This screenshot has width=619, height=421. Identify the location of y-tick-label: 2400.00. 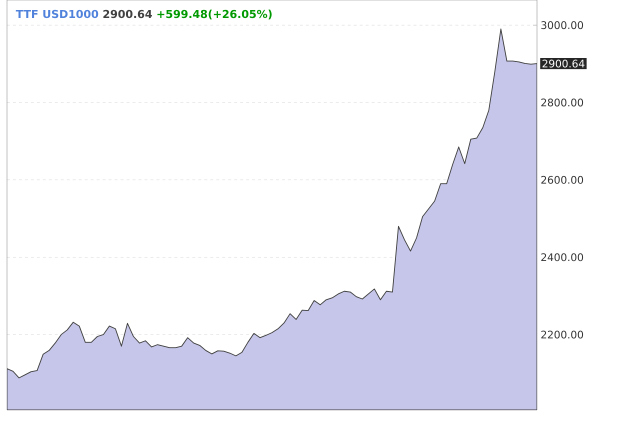
(562, 257).